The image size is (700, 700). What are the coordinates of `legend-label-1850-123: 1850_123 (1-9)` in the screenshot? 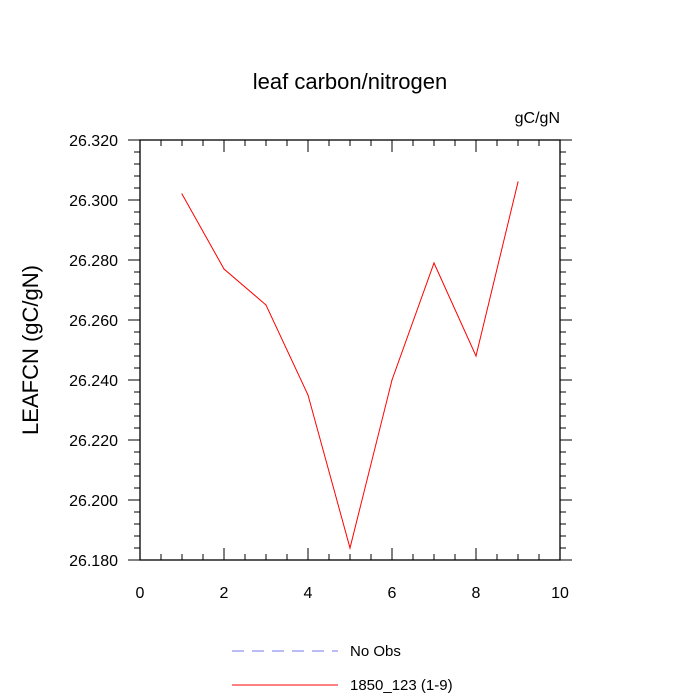 It's located at (401, 685).